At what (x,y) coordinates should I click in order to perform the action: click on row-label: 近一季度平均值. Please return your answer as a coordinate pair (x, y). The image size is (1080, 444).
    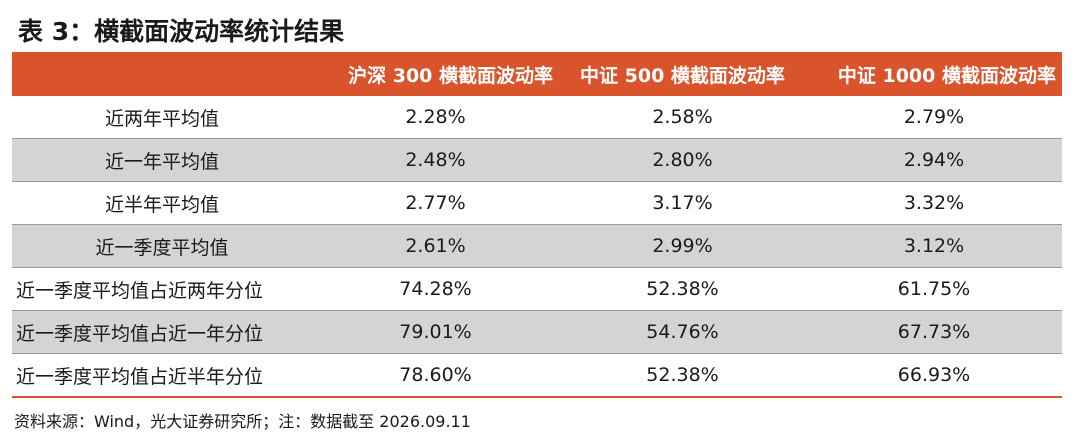
    Looking at the image, I should click on (162, 246).